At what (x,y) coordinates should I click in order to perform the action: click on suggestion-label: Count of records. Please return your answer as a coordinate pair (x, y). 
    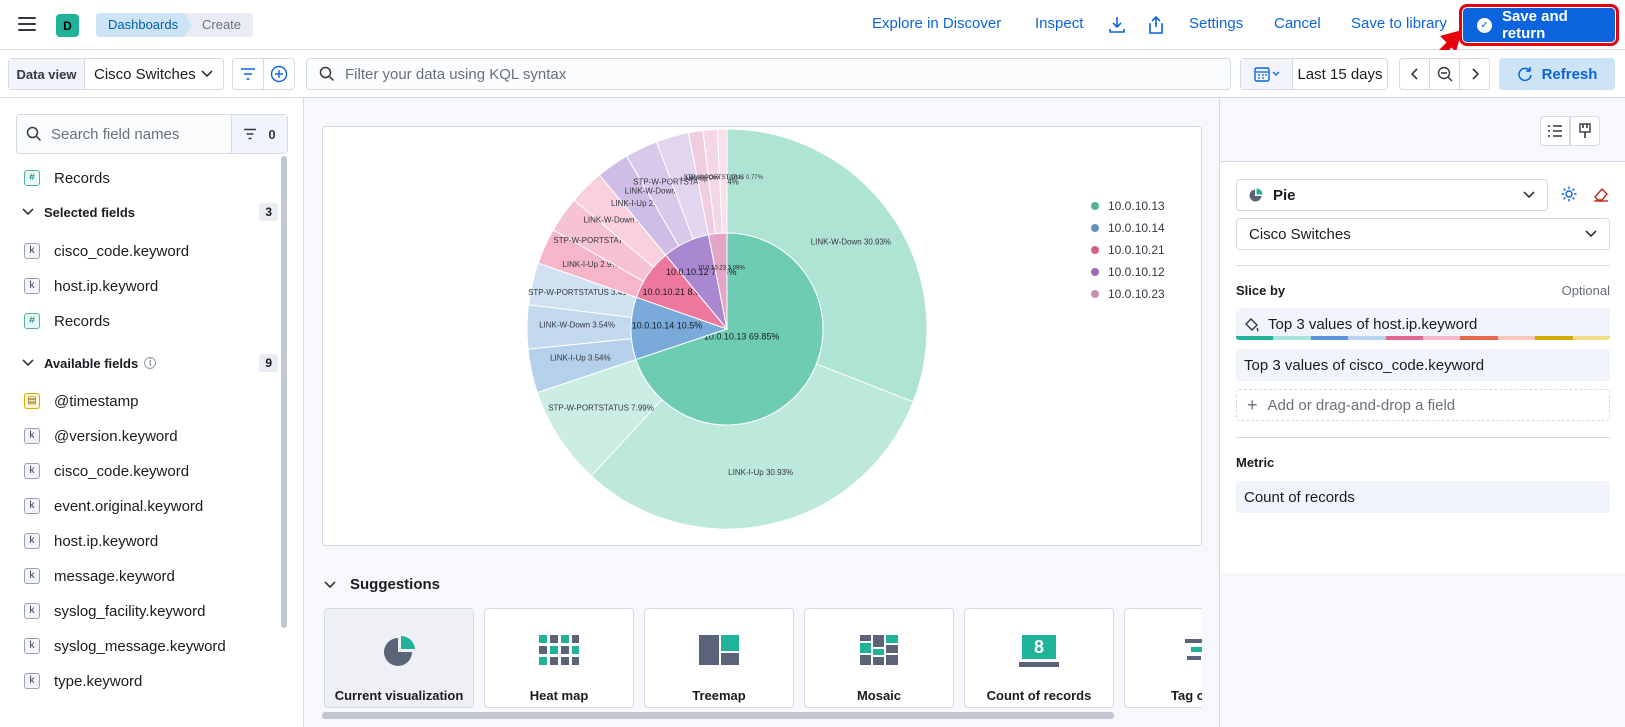
    Looking at the image, I should click on (1039, 695).